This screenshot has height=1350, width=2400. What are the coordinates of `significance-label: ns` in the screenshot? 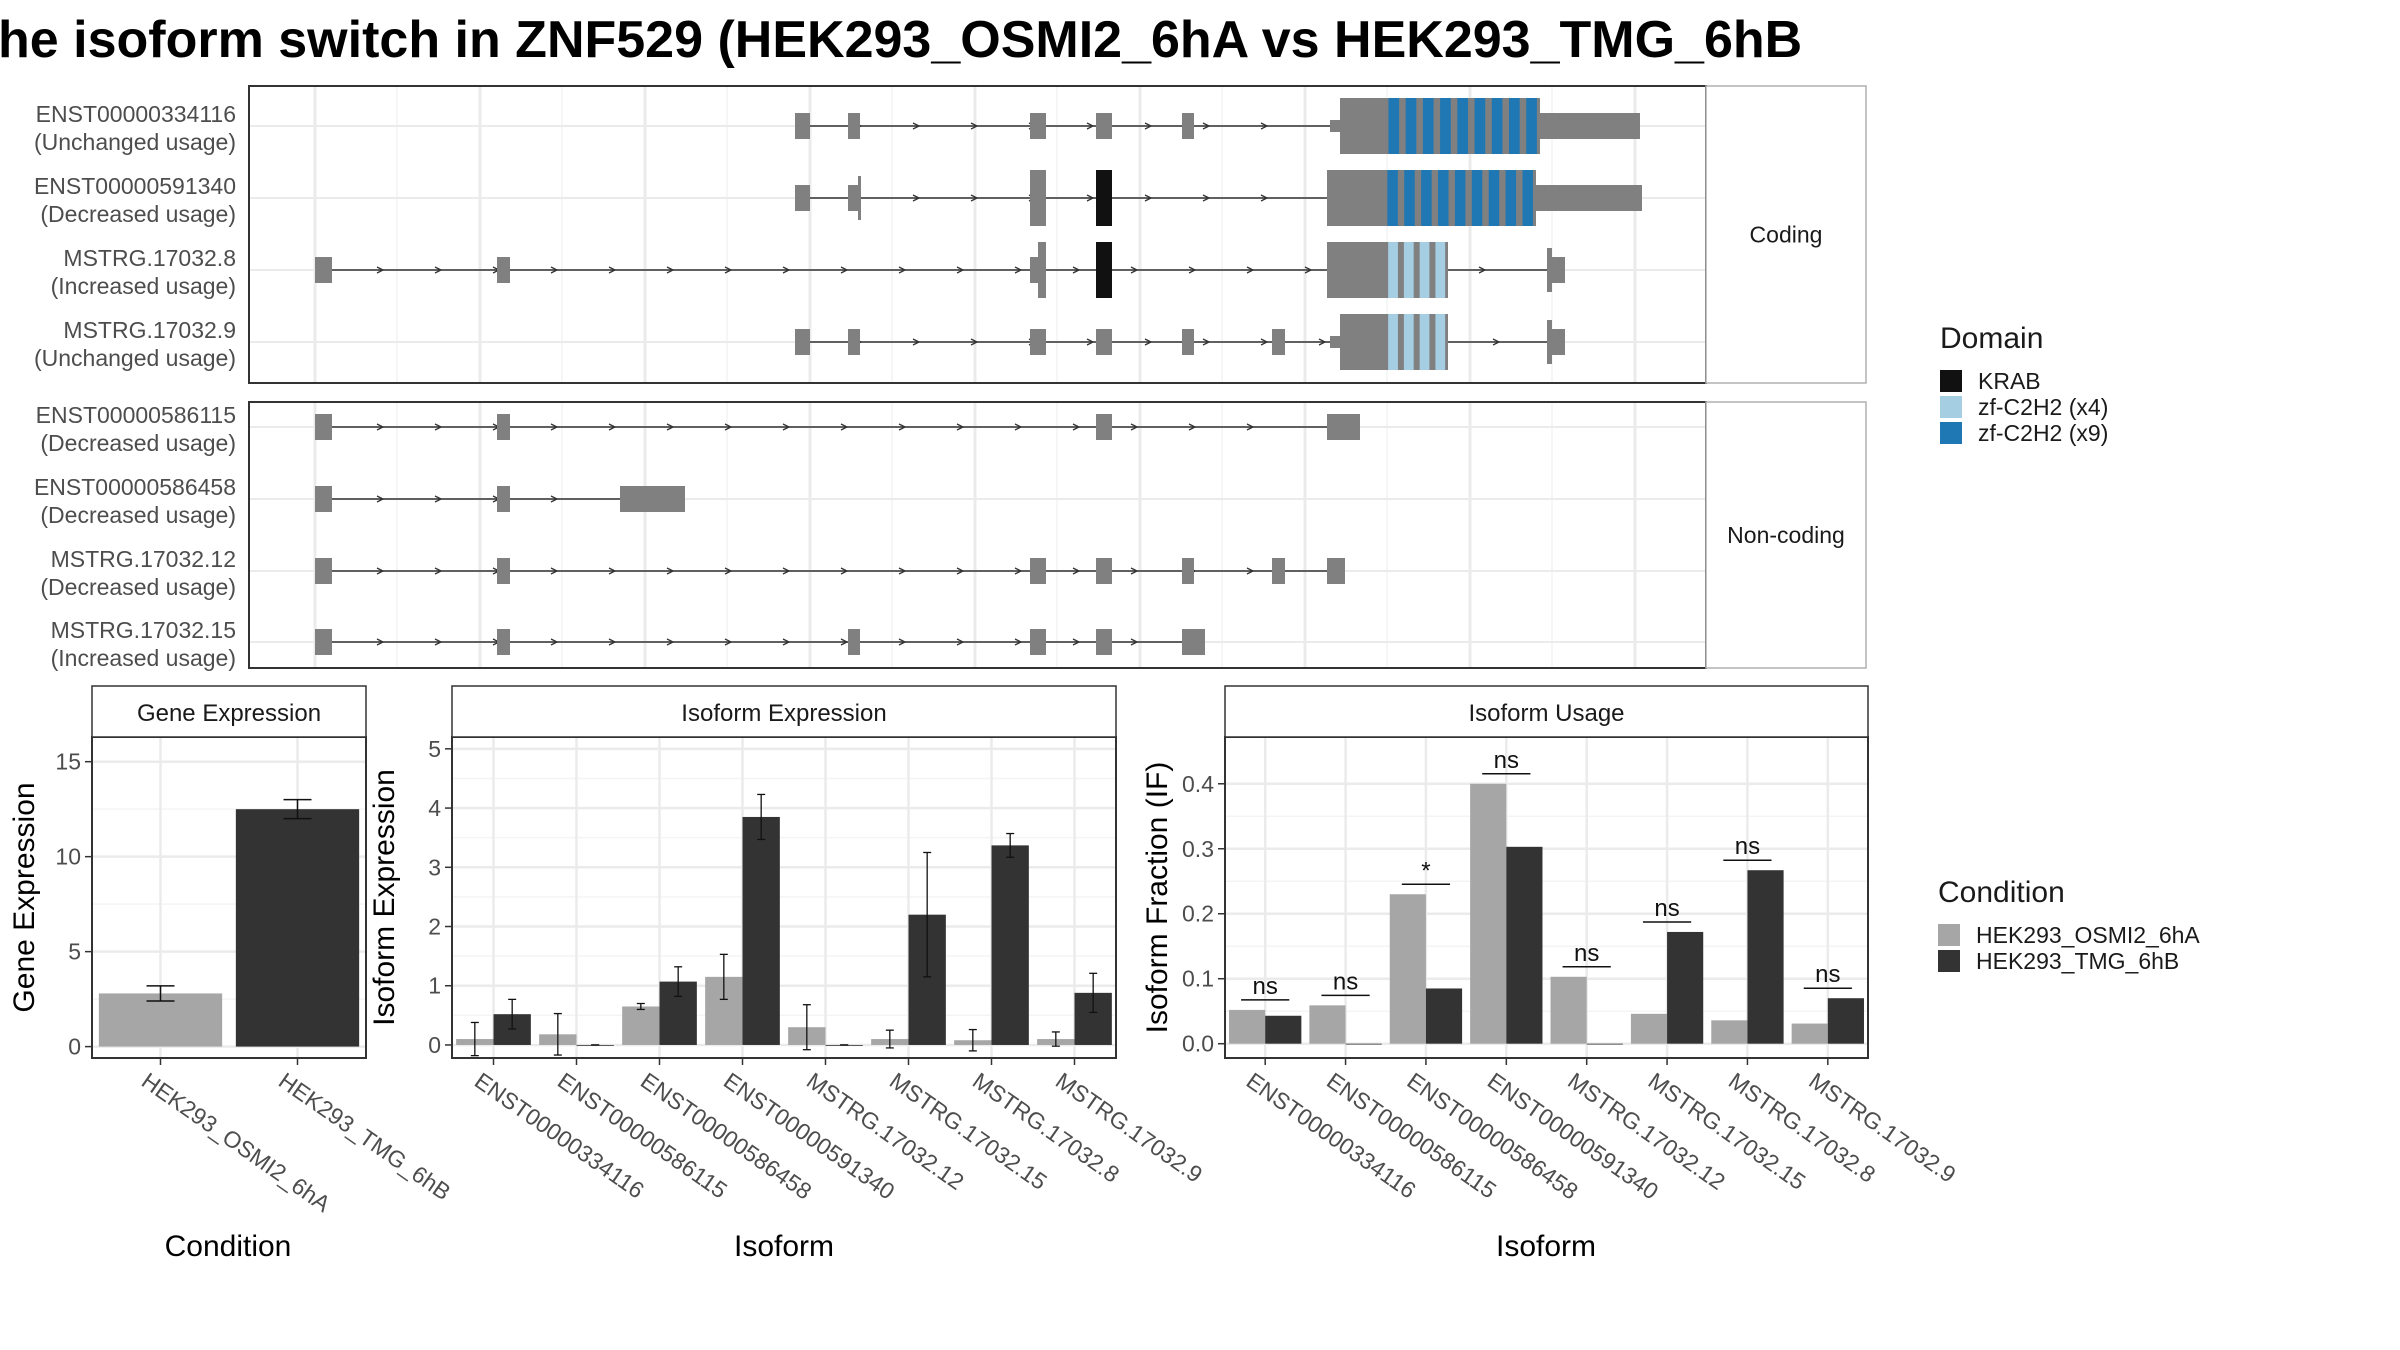 It's located at (1666, 908).